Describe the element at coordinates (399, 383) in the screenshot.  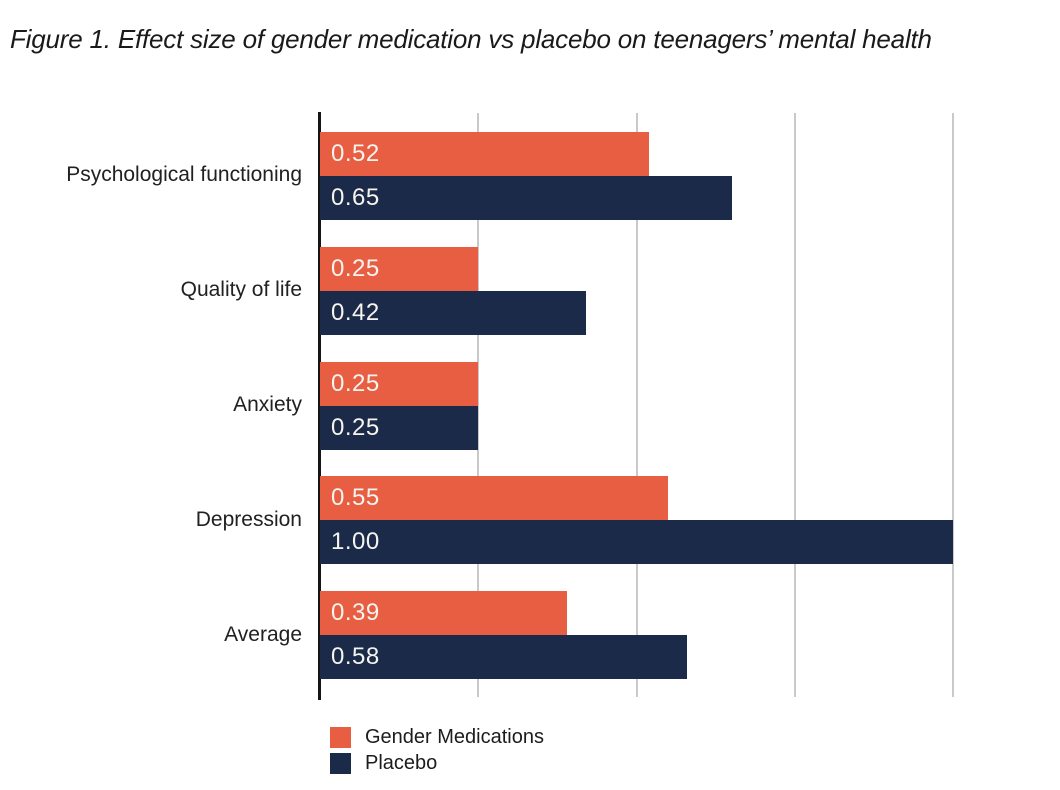
I see `bar-gender-medications-anxiety: 0.25` at that location.